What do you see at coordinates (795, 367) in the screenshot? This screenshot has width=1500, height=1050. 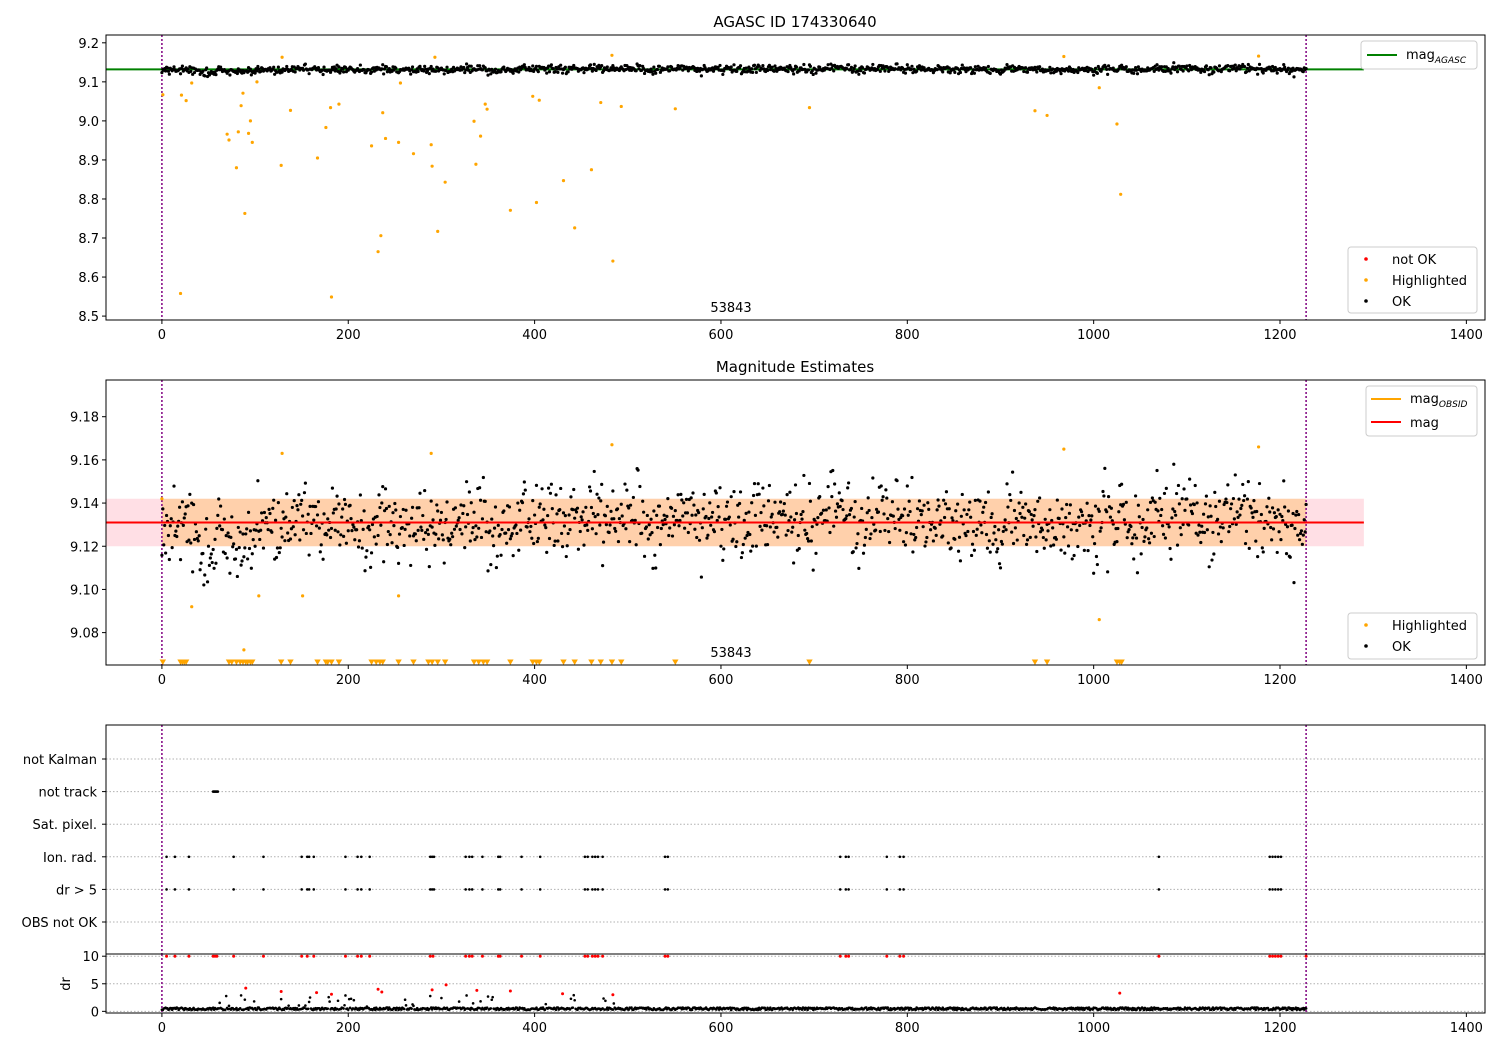 I see `panel-2-title: Magnitude Estimates` at bounding box center [795, 367].